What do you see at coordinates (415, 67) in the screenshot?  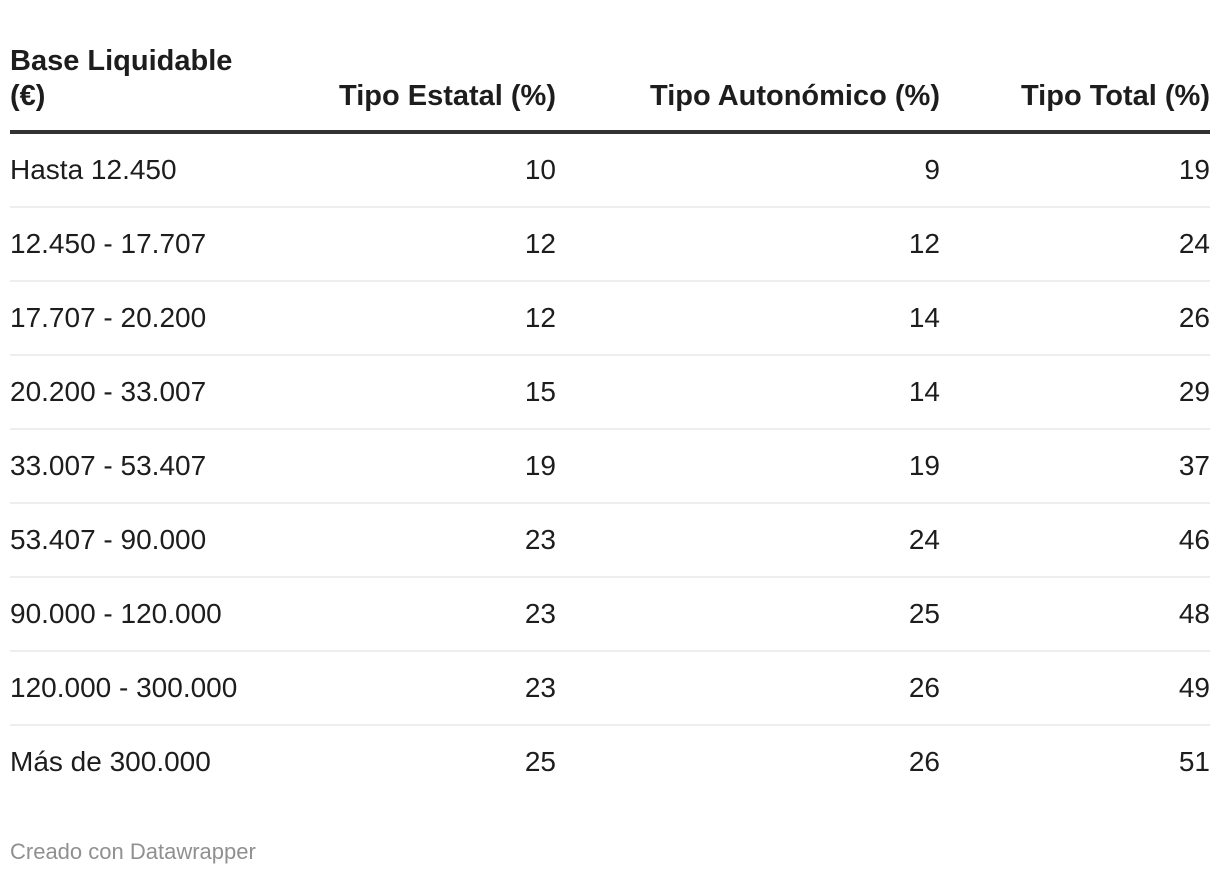 I see `column-header-tipo-estatal: Tipo Estatal (%)` at bounding box center [415, 67].